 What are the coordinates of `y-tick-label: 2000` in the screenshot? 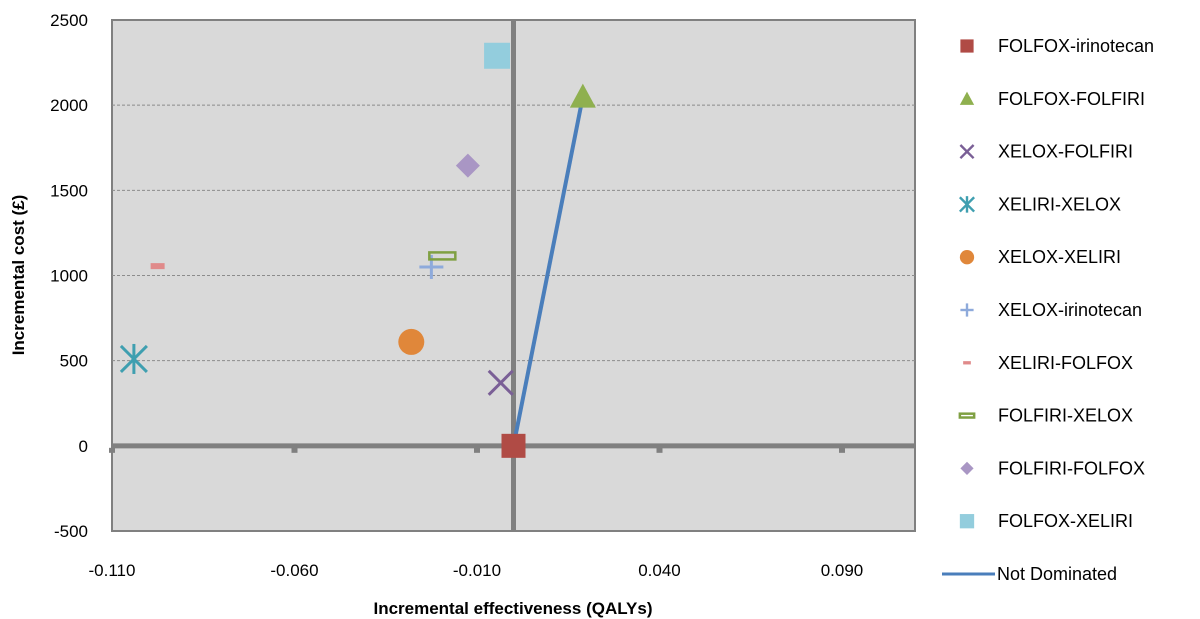 It's located at (69, 105).